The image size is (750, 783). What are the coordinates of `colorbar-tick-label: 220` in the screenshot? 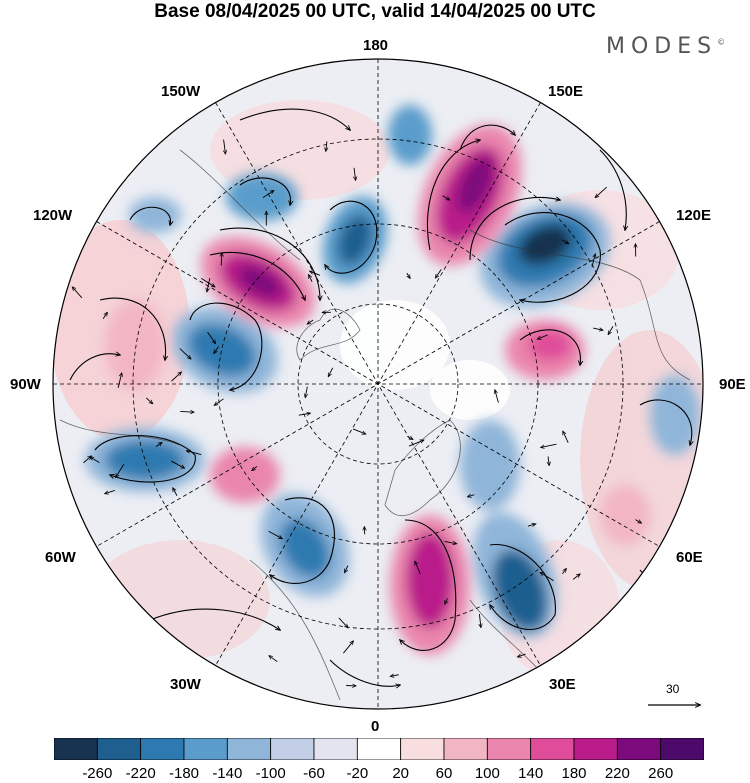 It's located at (617, 773).